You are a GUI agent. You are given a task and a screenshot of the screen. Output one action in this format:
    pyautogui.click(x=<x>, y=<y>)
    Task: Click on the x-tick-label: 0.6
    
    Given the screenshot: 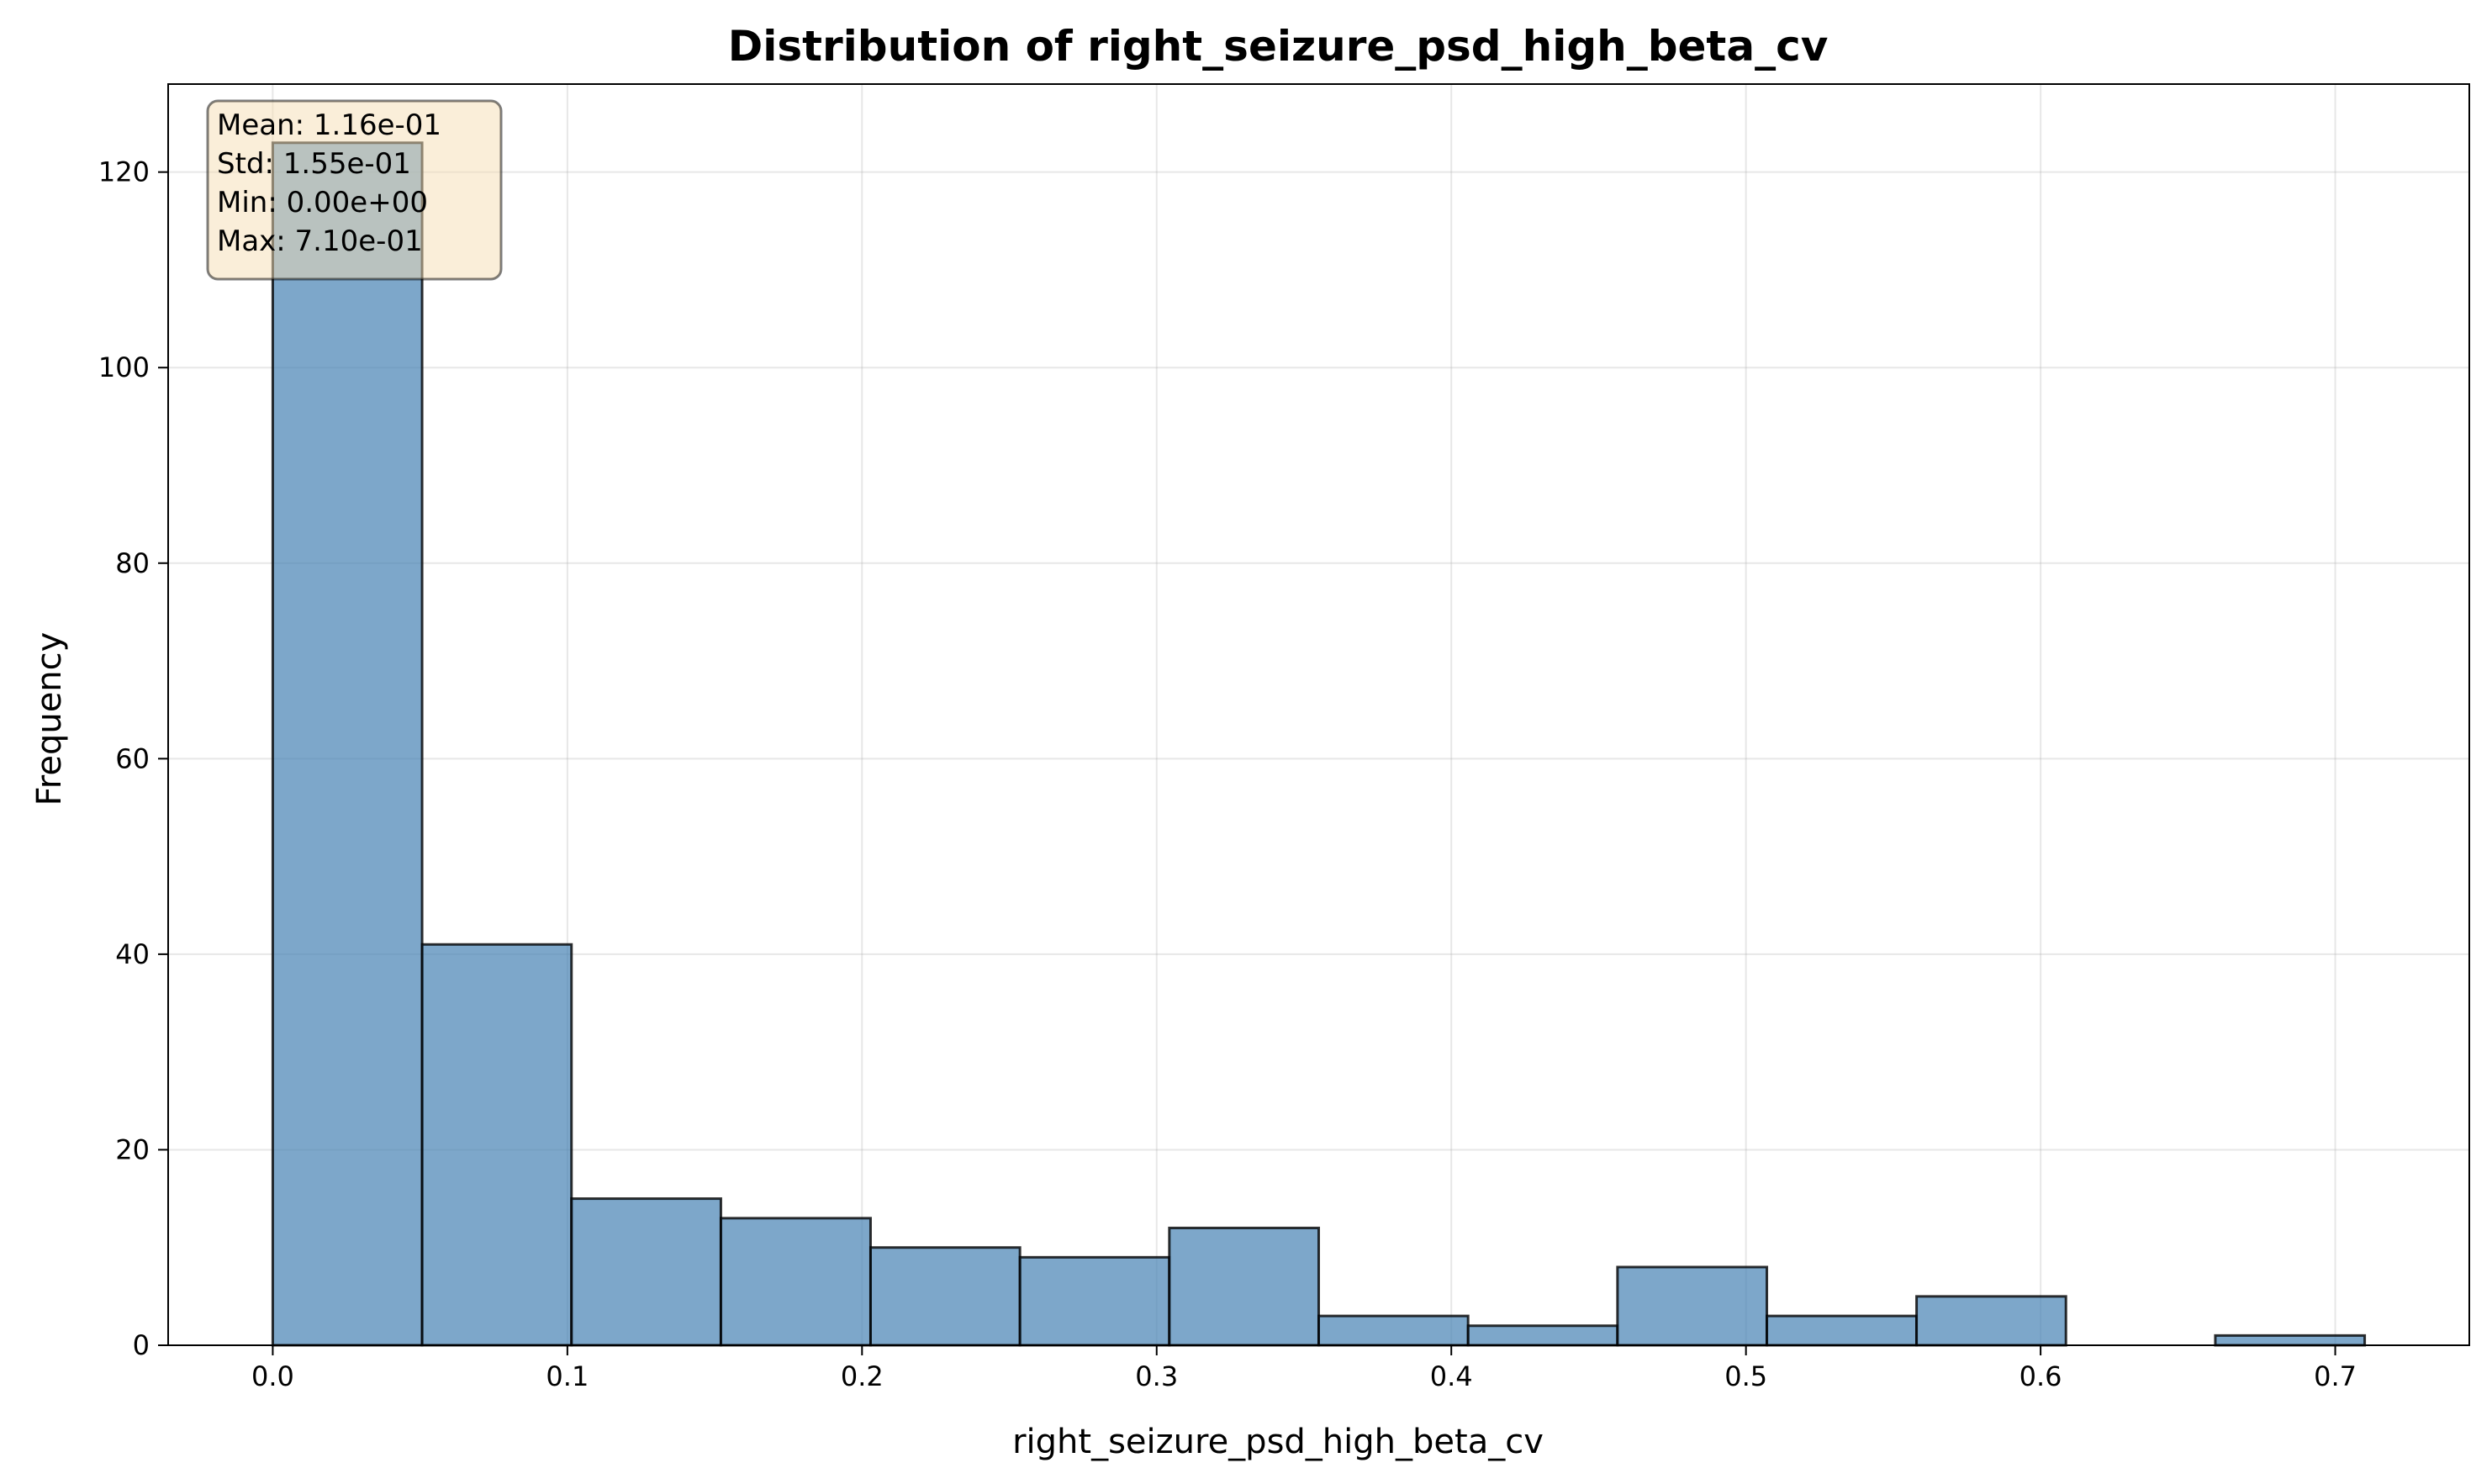 What is the action you would take?
    pyautogui.click(x=2040, y=1376)
    